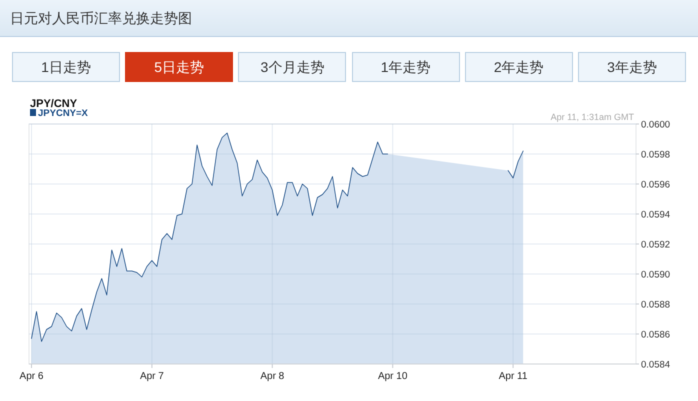  What do you see at coordinates (655, 185) in the screenshot?
I see `y-tick-label: 0.0596` at bounding box center [655, 185].